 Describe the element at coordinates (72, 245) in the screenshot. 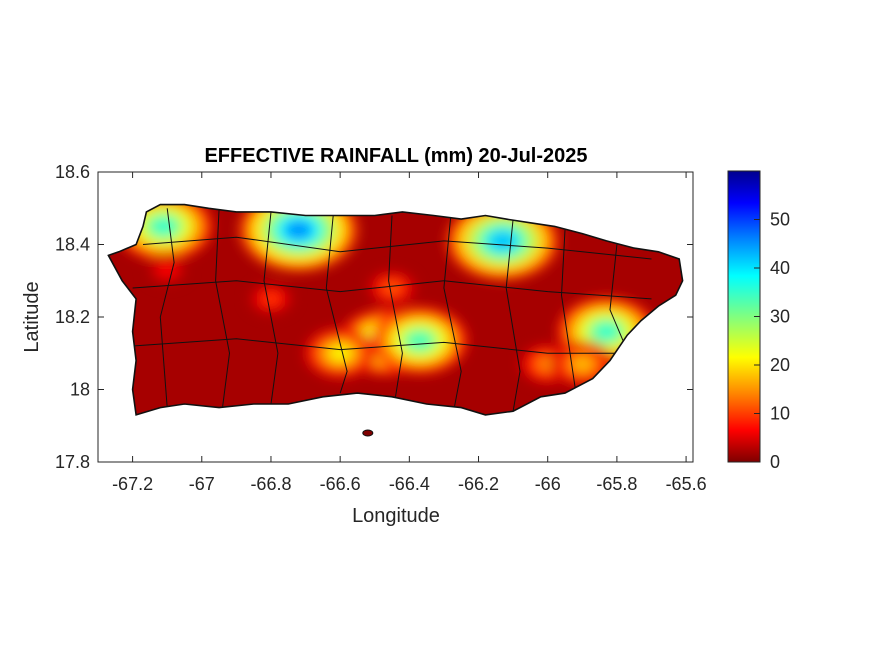

I see `y-tick-label: 18.4` at that location.